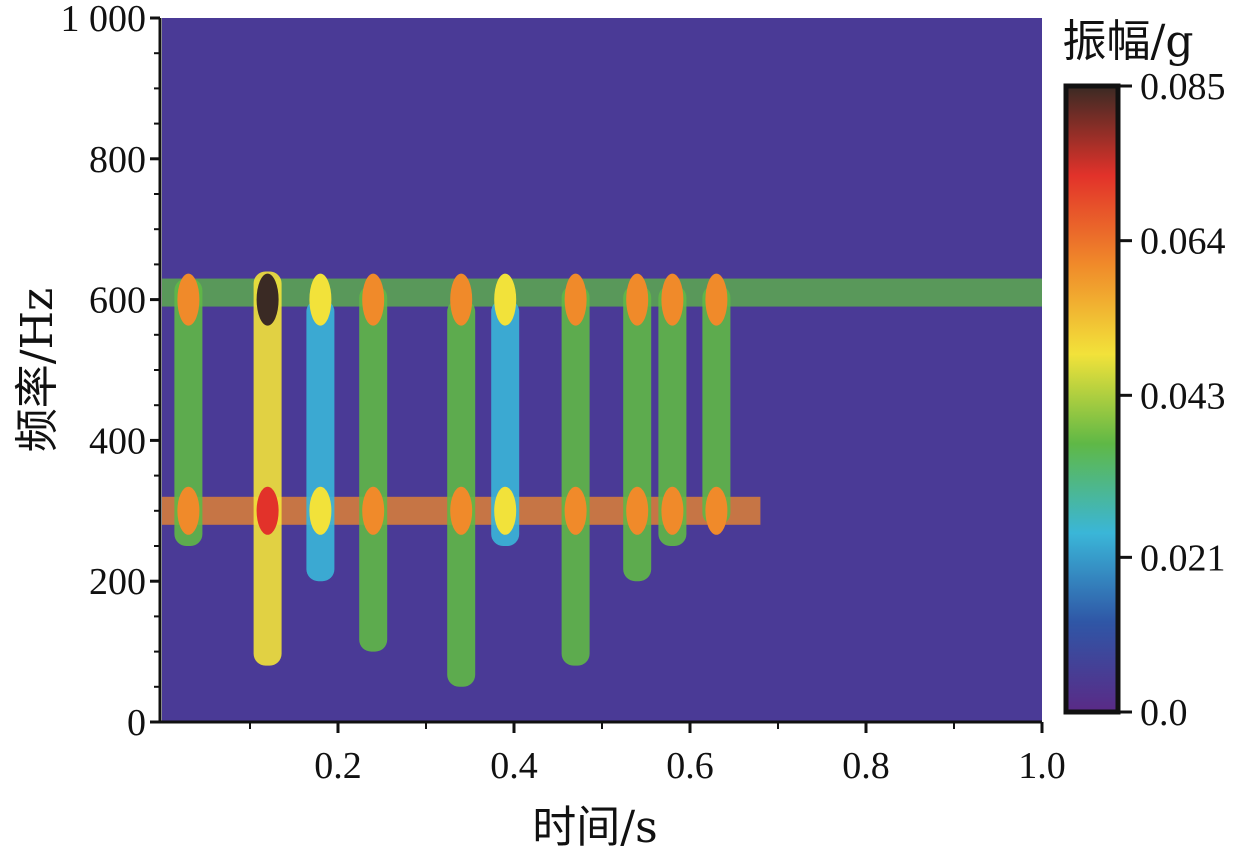  Describe the element at coordinates (117, 301) in the screenshot. I see `y-tick-label: 600` at that location.